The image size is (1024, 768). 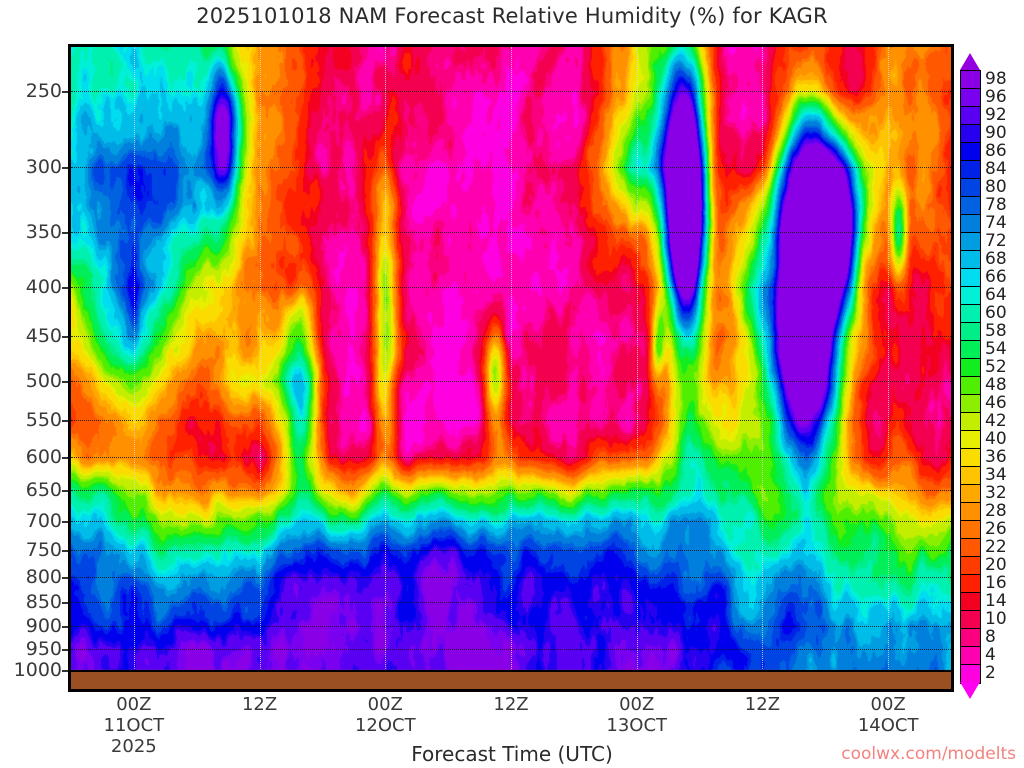 I want to click on colorbar-label: 90, so click(x=996, y=133).